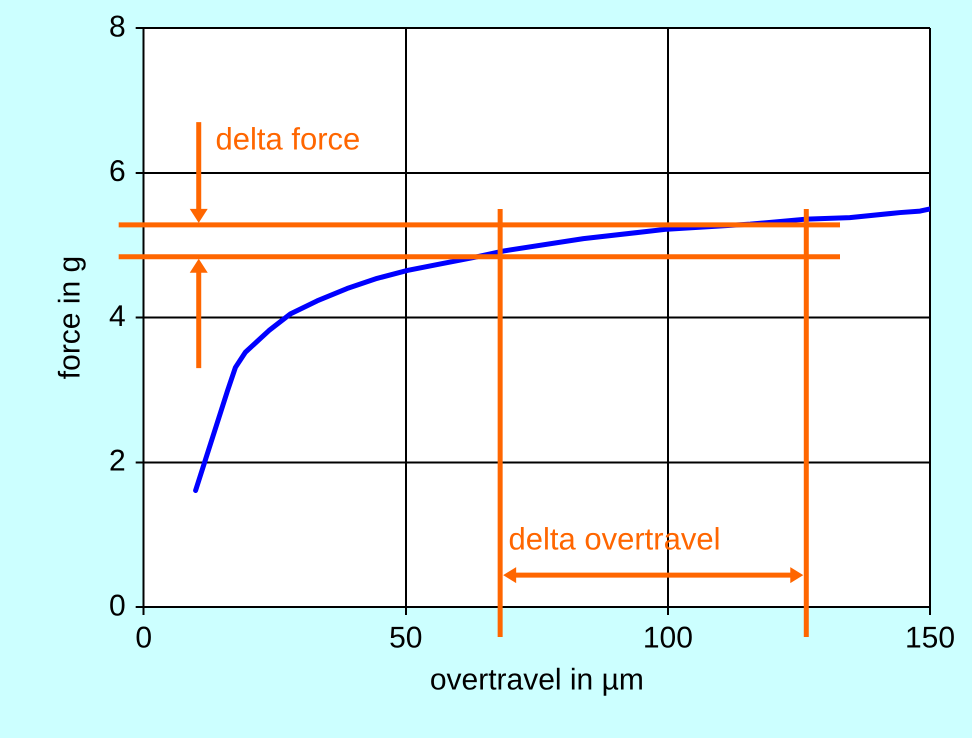 This screenshot has height=738, width=972. Describe the element at coordinates (117, 605) in the screenshot. I see `y-tick-label: 0` at that location.